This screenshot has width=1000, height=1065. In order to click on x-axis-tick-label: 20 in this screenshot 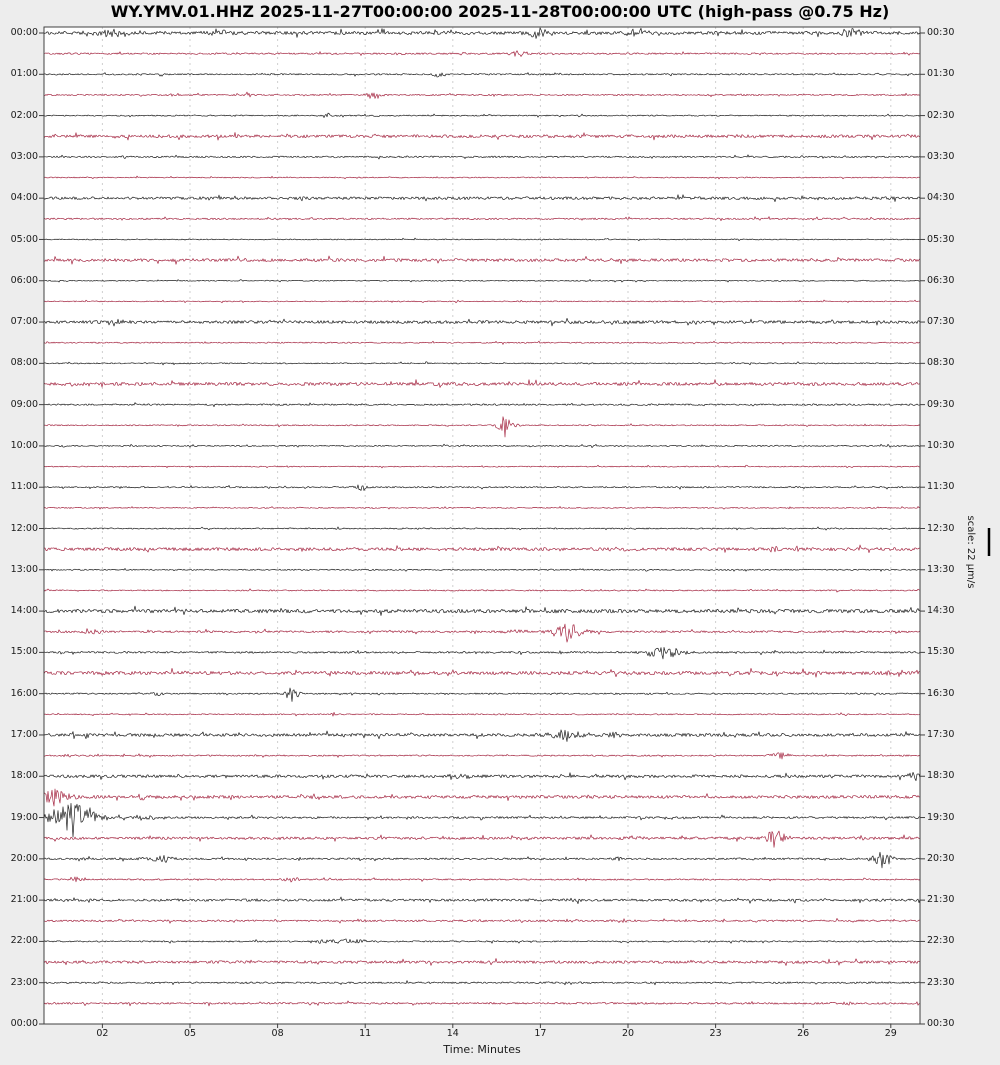, I will do `click(628, 1033)`.